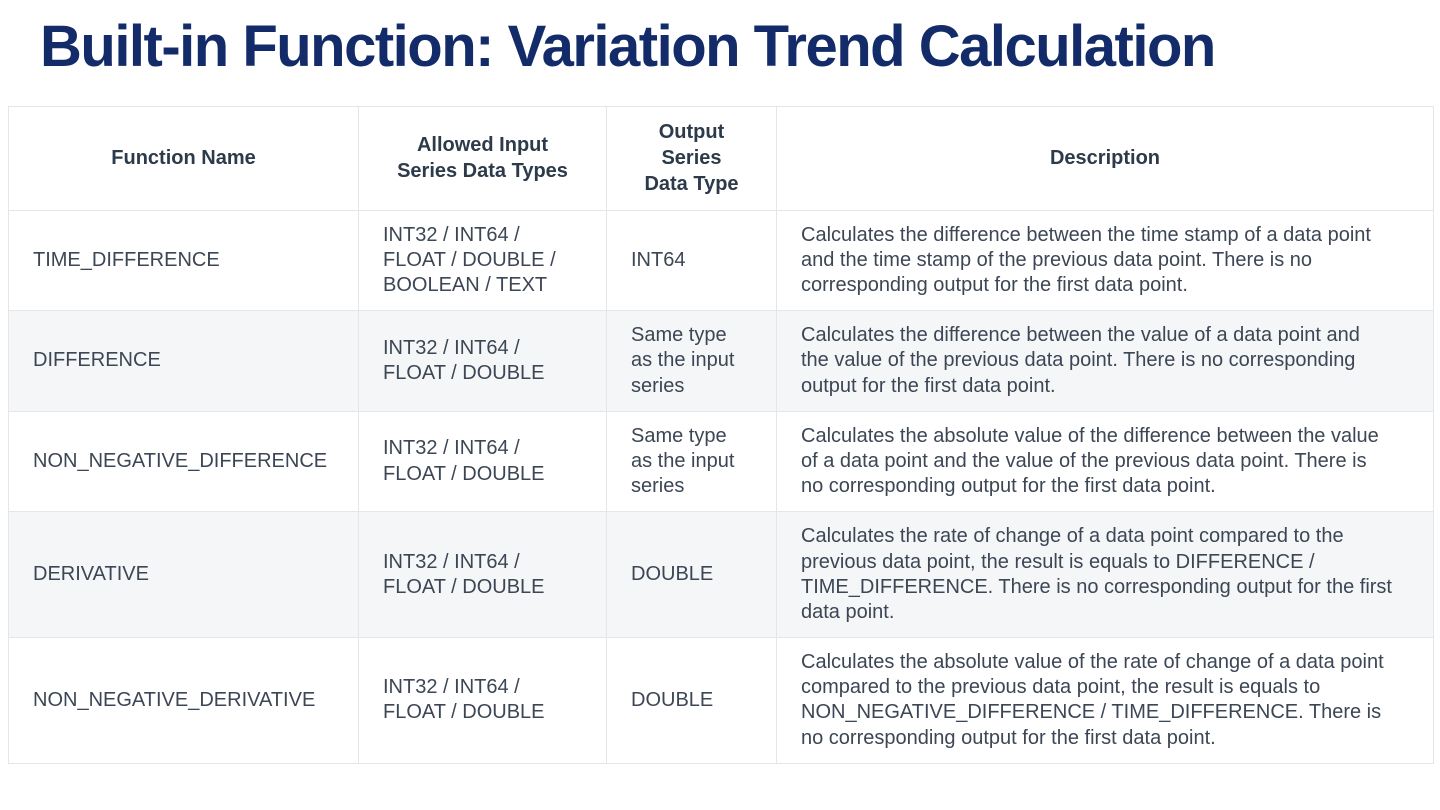  Describe the element at coordinates (183, 361) in the screenshot. I see `cell-function-name: DIFFERENCE` at that location.